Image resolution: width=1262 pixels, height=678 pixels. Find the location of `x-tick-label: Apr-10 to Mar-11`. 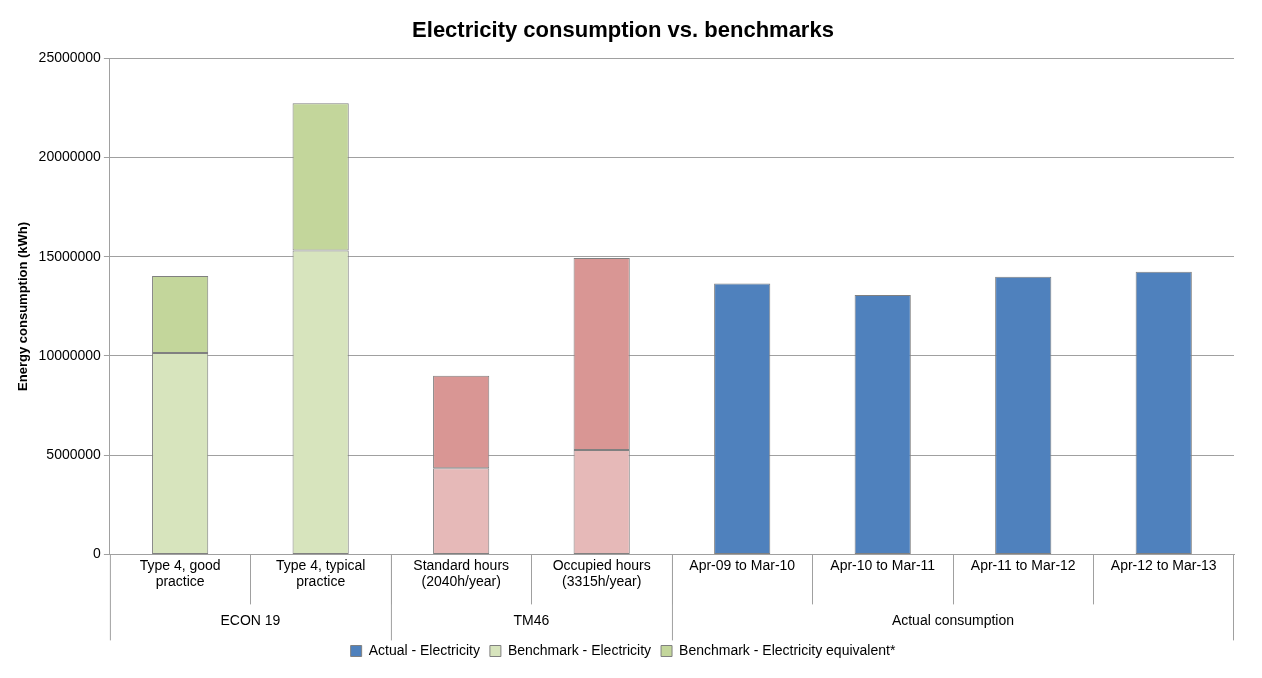

x-tick-label: Apr-10 to Mar-11 is located at coordinates (883, 564).